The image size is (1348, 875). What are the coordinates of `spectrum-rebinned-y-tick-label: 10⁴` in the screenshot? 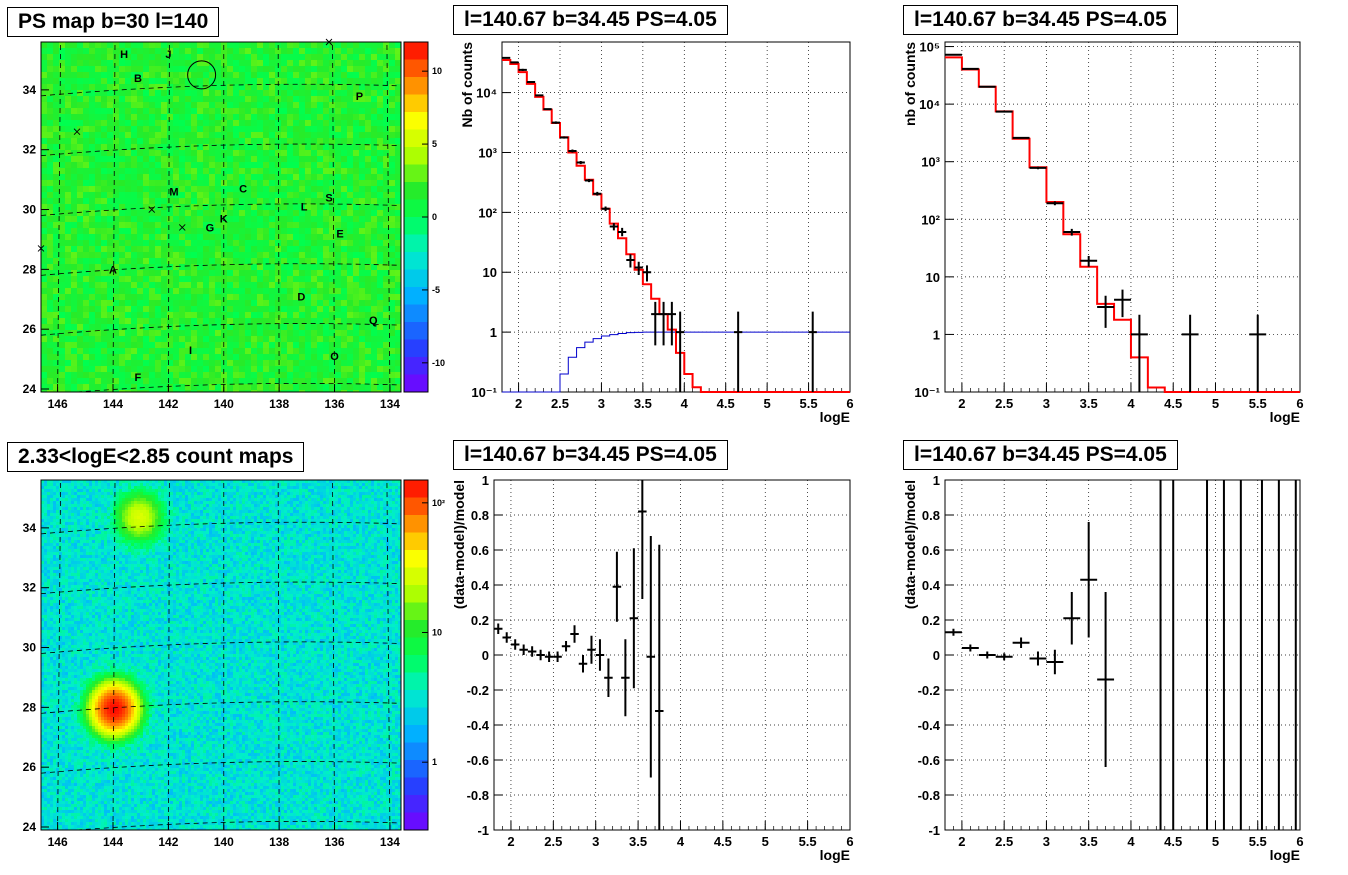 It's located at (929, 104).